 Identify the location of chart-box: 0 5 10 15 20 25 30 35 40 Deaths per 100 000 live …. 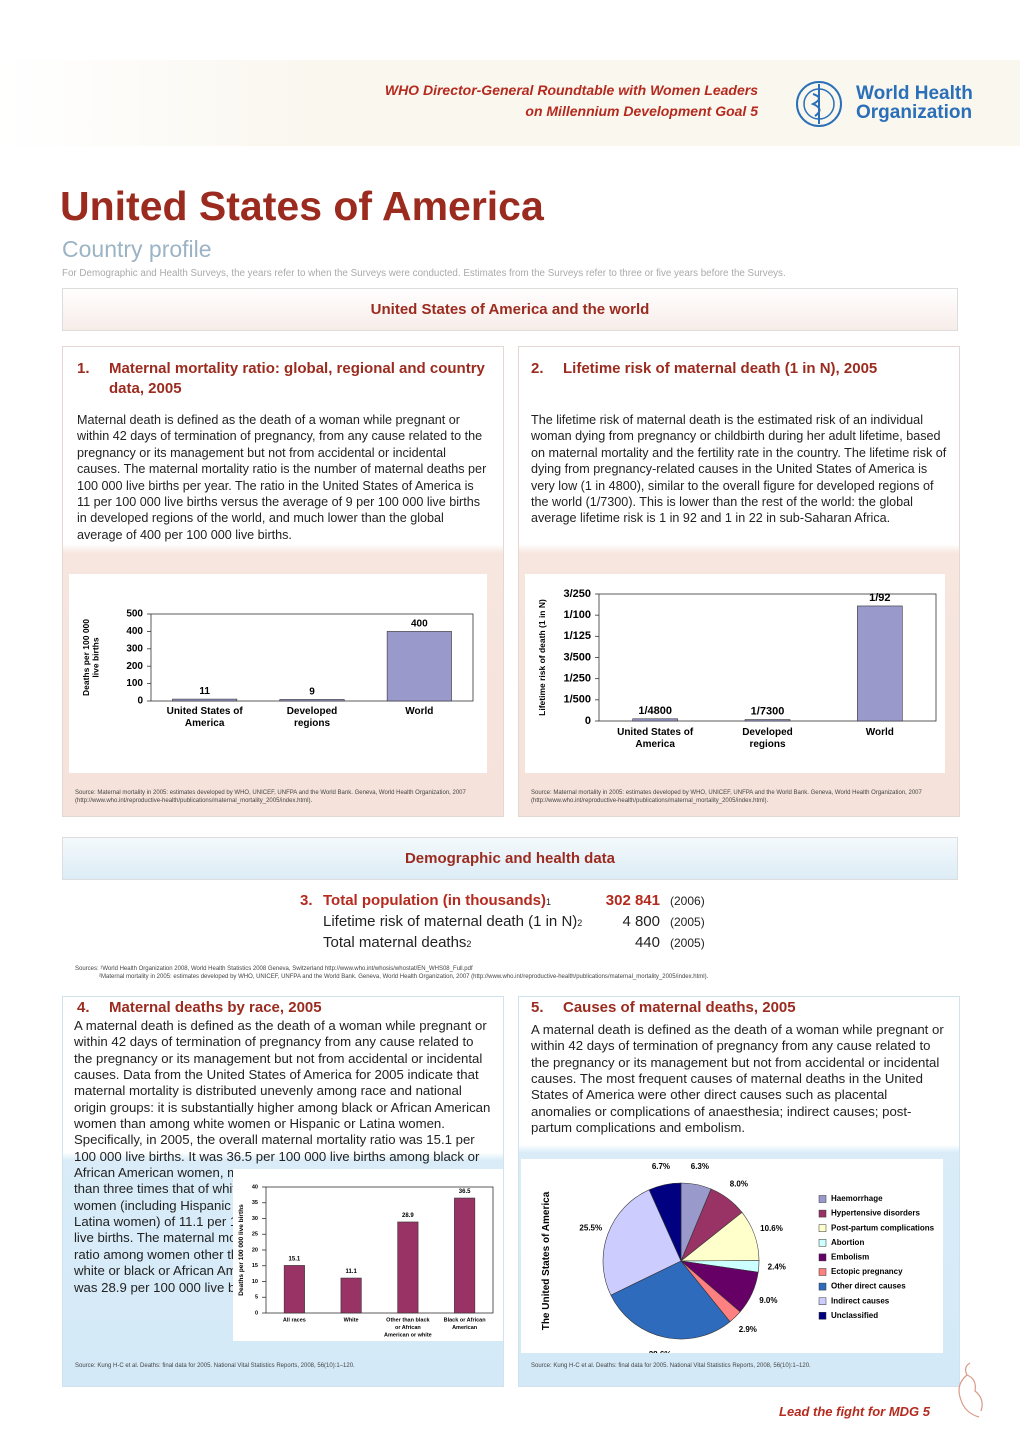
(368, 1255).